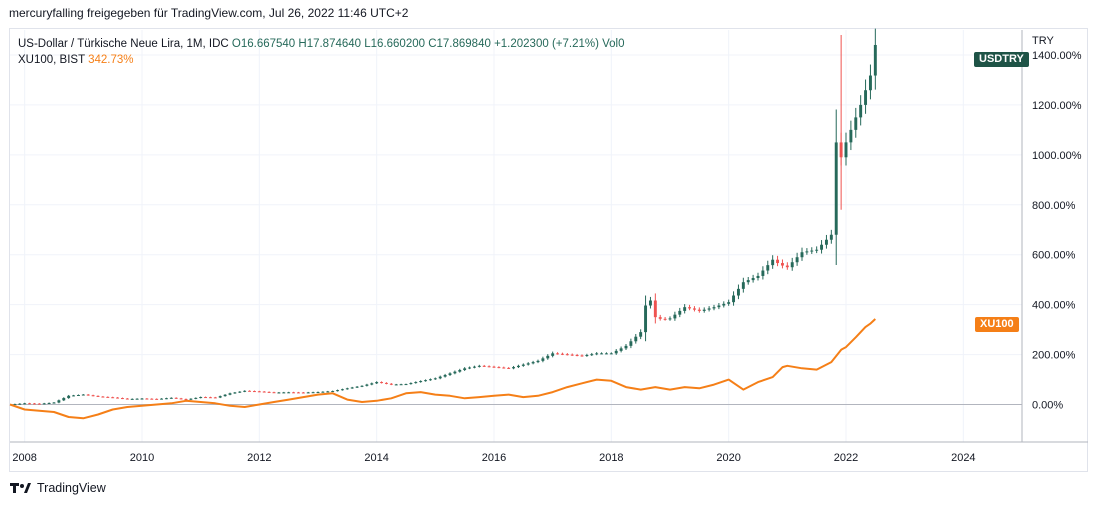 The height and width of the screenshot is (506, 1100). Describe the element at coordinates (58, 488) in the screenshot. I see `tradingview-logo: TradingView` at that location.